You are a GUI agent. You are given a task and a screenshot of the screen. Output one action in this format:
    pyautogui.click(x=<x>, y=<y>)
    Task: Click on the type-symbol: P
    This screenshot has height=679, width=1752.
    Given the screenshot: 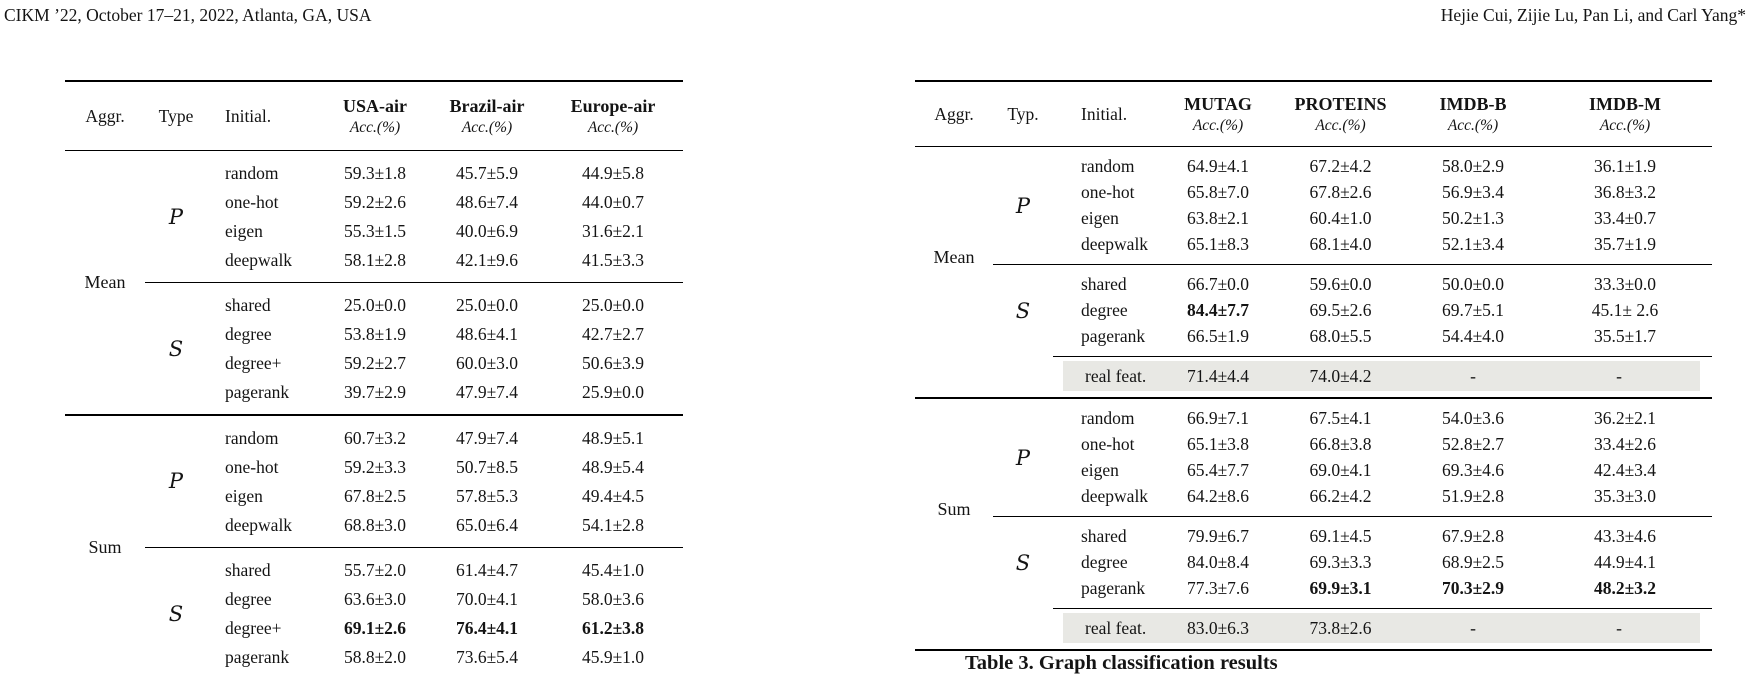 What is the action you would take?
    pyautogui.click(x=176, y=216)
    